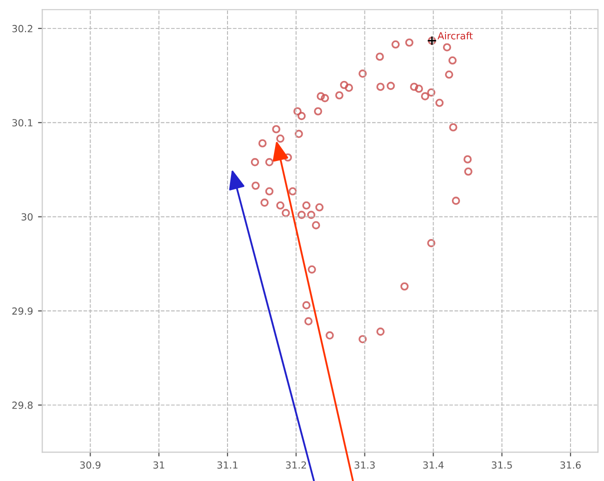 This screenshot has width=604, height=481. What do you see at coordinates (22, 405) in the screenshot?
I see `y-tick-label: 29.8` at bounding box center [22, 405].